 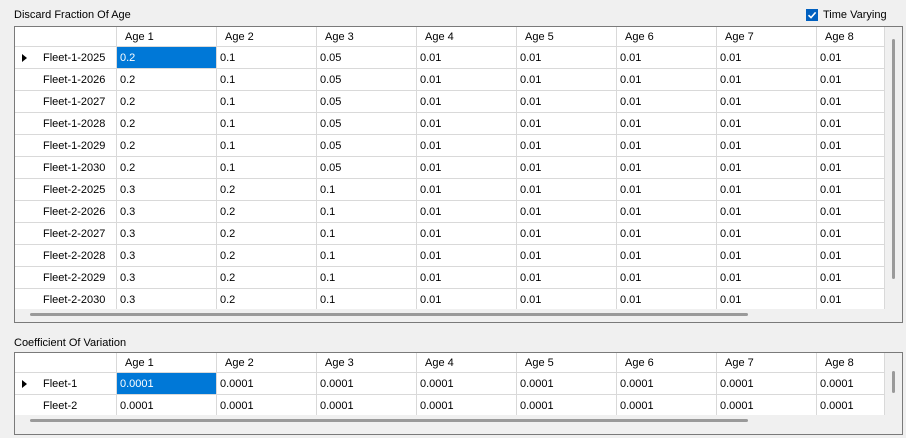 I want to click on discard-row-header: Fleet-1-2028, so click(x=66, y=124).